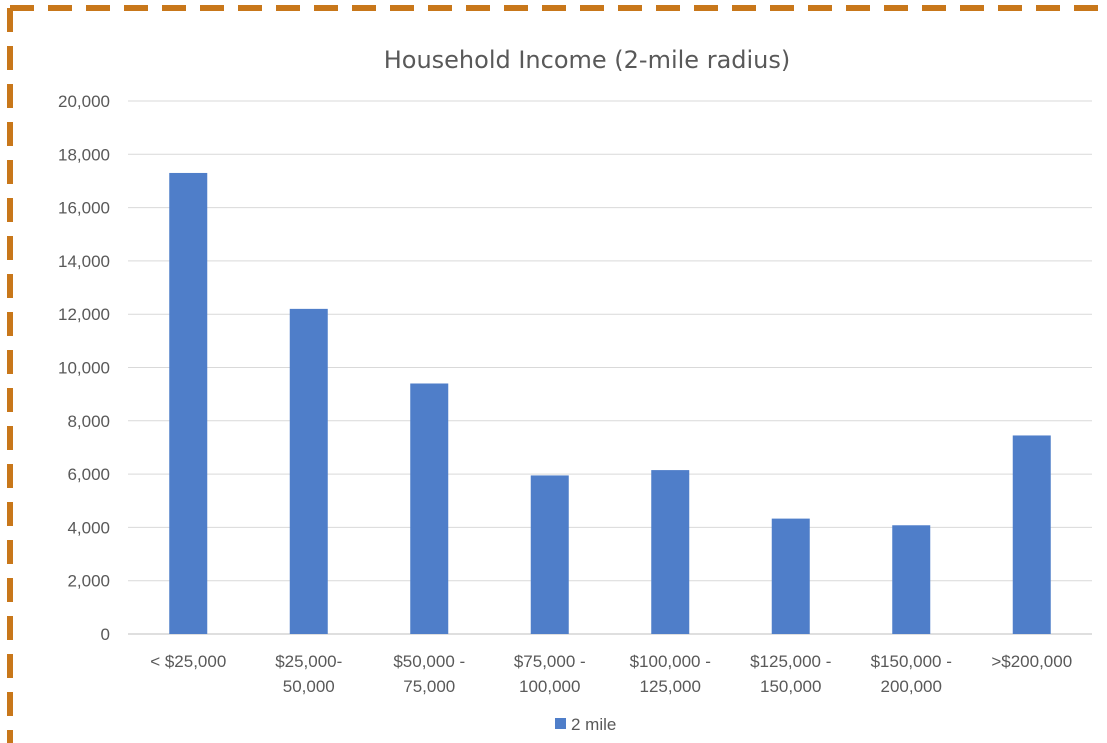 This screenshot has width=1107, height=743. I want to click on x-category-label: 125,000, so click(670, 686).